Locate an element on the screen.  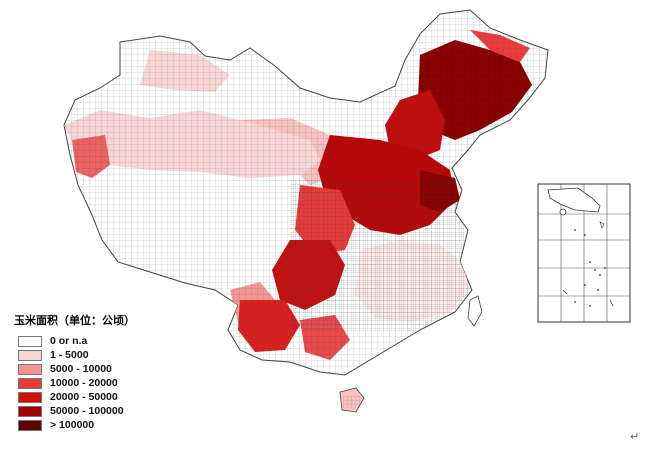
south-china-sea-inset is located at coordinates (584, 253).